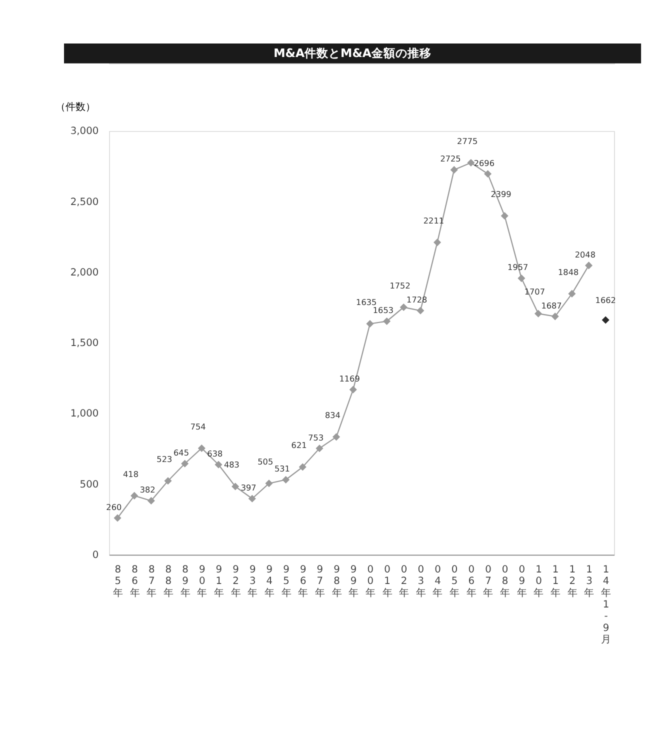  What do you see at coordinates (421, 581) in the screenshot?
I see `x-tick-label: 03年` at bounding box center [421, 581].